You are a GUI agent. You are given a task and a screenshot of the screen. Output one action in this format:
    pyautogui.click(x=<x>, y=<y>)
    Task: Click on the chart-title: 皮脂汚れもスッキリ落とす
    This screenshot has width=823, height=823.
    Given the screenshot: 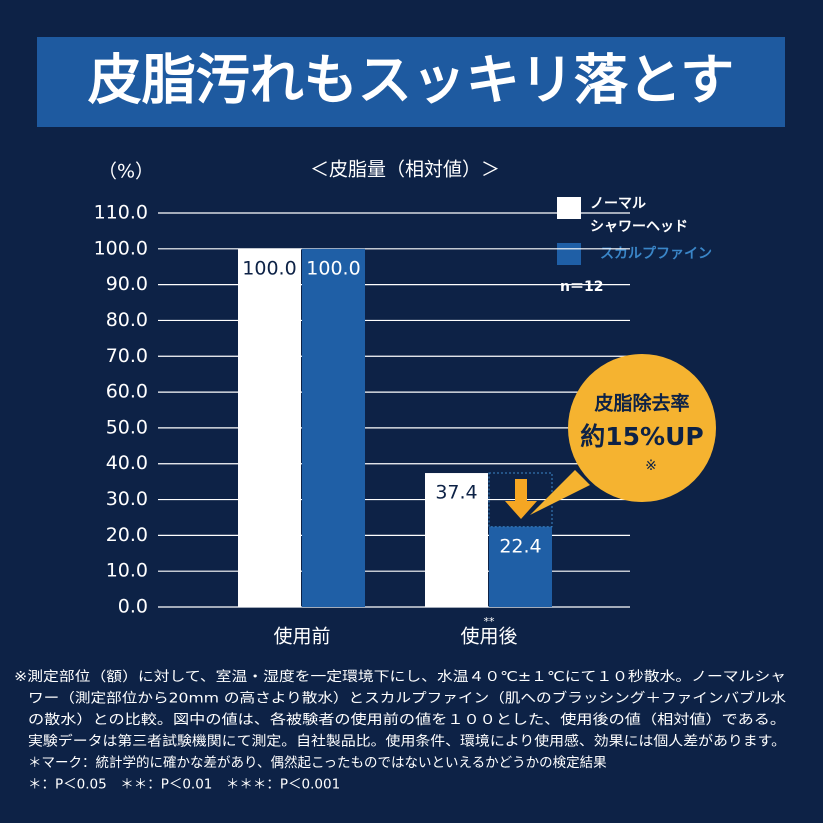 What is the action you would take?
    pyautogui.click(x=411, y=80)
    